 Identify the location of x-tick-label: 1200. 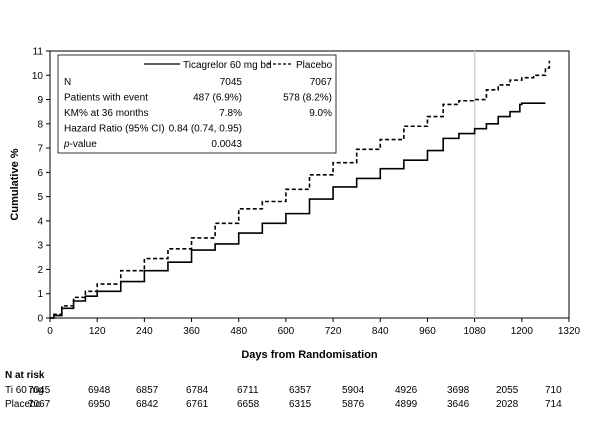
(522, 331).